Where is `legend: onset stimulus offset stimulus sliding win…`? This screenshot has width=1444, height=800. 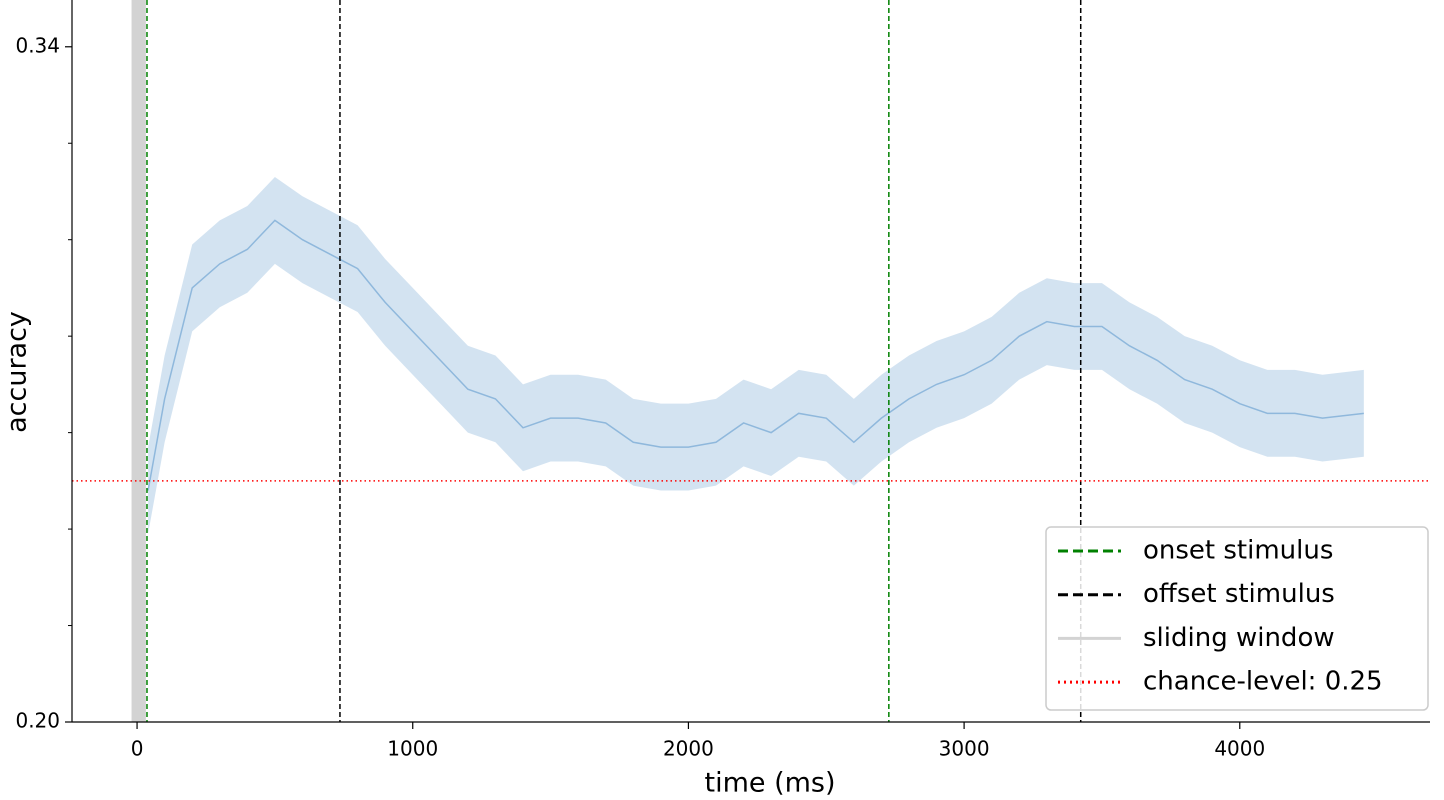
legend: onset stimulus offset stimulus sliding win… is located at coordinates (1237, 618).